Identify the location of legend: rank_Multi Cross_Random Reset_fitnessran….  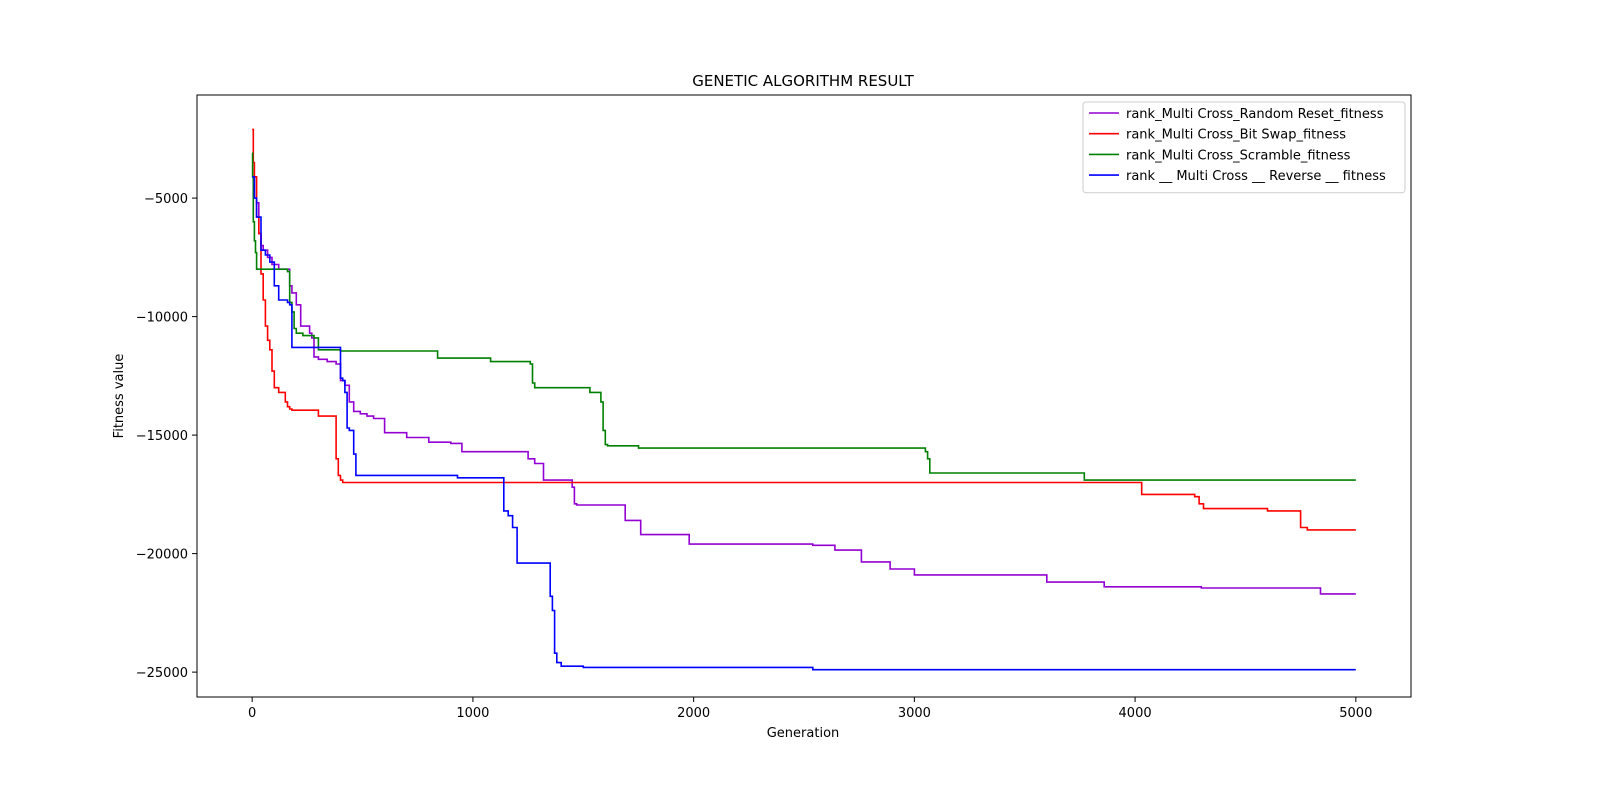
(1244, 147).